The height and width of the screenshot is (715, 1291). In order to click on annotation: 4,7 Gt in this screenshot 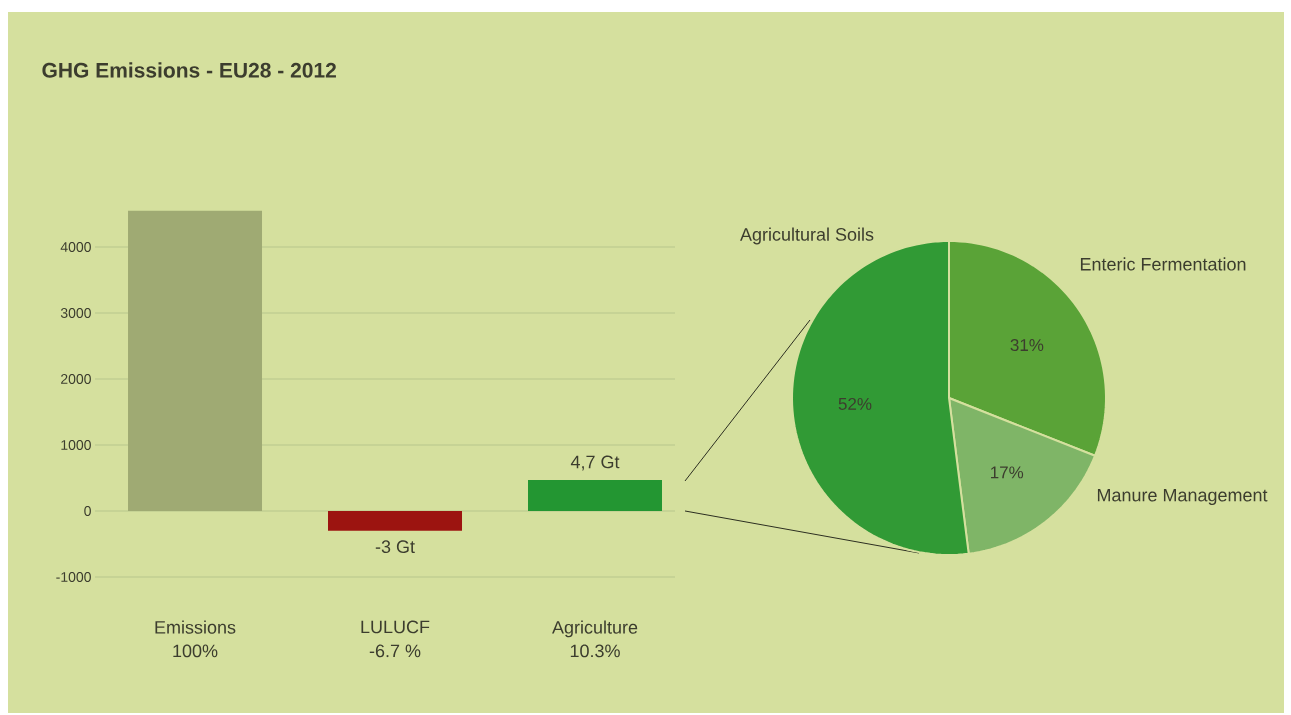, I will do `click(595, 463)`.